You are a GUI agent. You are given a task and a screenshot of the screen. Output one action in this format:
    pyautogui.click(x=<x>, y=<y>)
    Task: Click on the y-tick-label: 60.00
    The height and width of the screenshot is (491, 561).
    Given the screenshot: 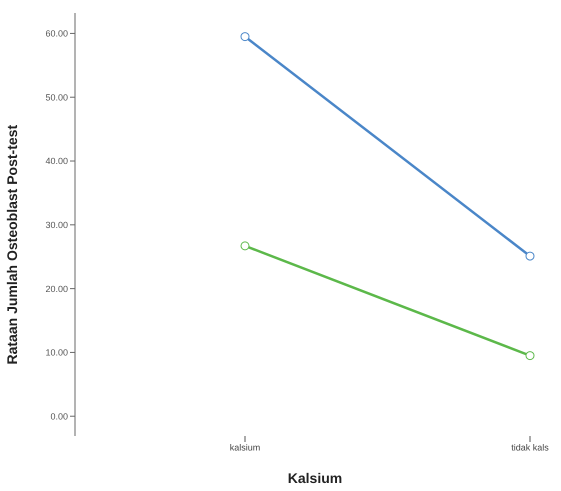 What is the action you would take?
    pyautogui.click(x=56, y=33)
    